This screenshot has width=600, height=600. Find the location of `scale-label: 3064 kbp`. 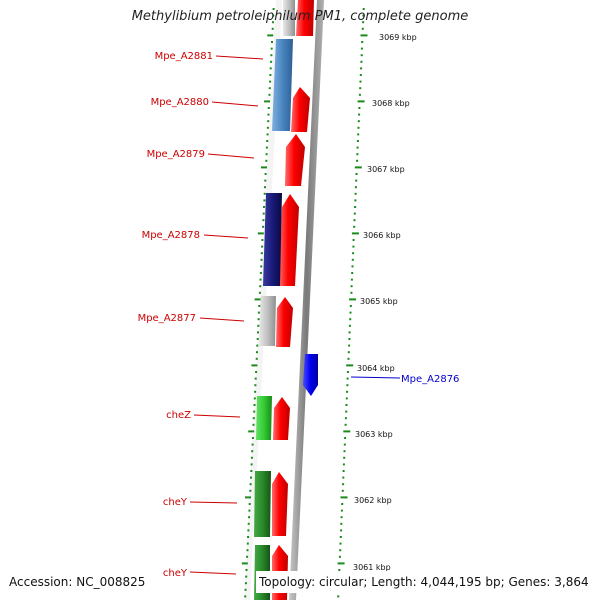

scale-label: 3064 kbp is located at coordinates (376, 368).